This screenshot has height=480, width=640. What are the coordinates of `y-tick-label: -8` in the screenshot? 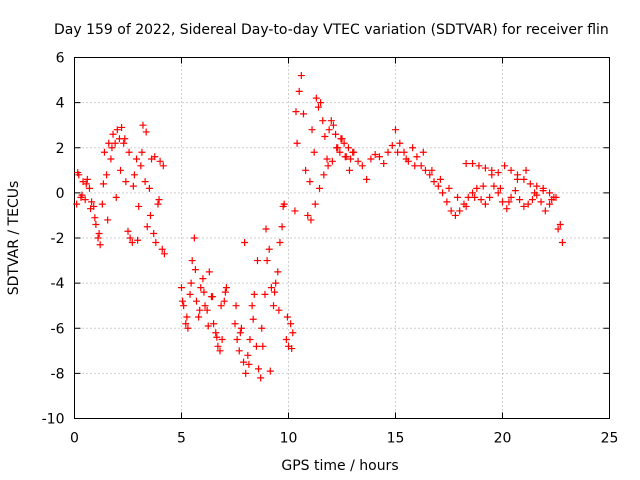 It's located at (58, 374).